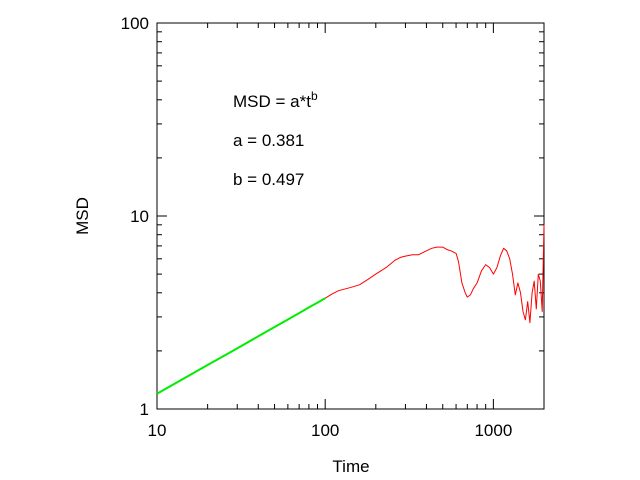 This screenshot has width=640, height=480. Describe the element at coordinates (268, 140) in the screenshot. I see `a-annotation: a = 0.381` at that location.